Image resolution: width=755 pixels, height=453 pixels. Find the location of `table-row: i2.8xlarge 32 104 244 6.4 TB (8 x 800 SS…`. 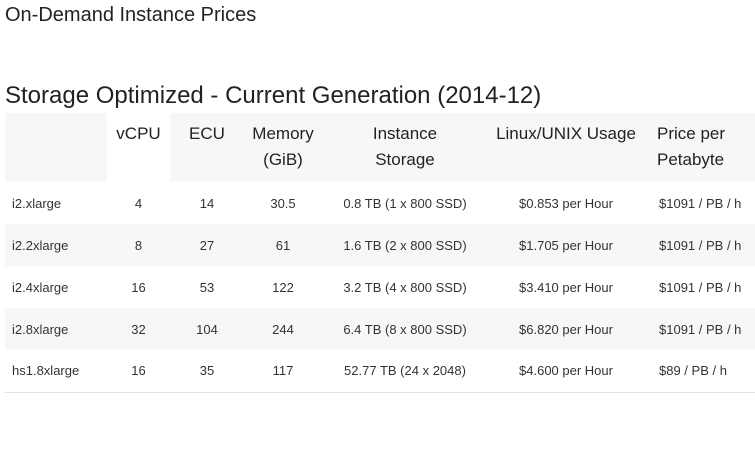

table-row: i2.8xlarge 32 104 244 6.4 TB (8 x 800 SS… is located at coordinates (380, 329).